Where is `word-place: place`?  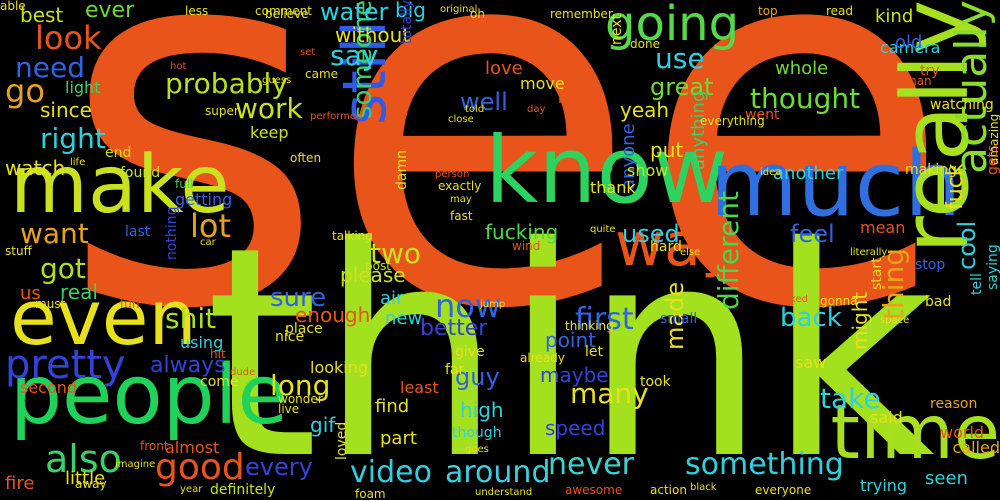 word-place: place is located at coordinates (304, 329).